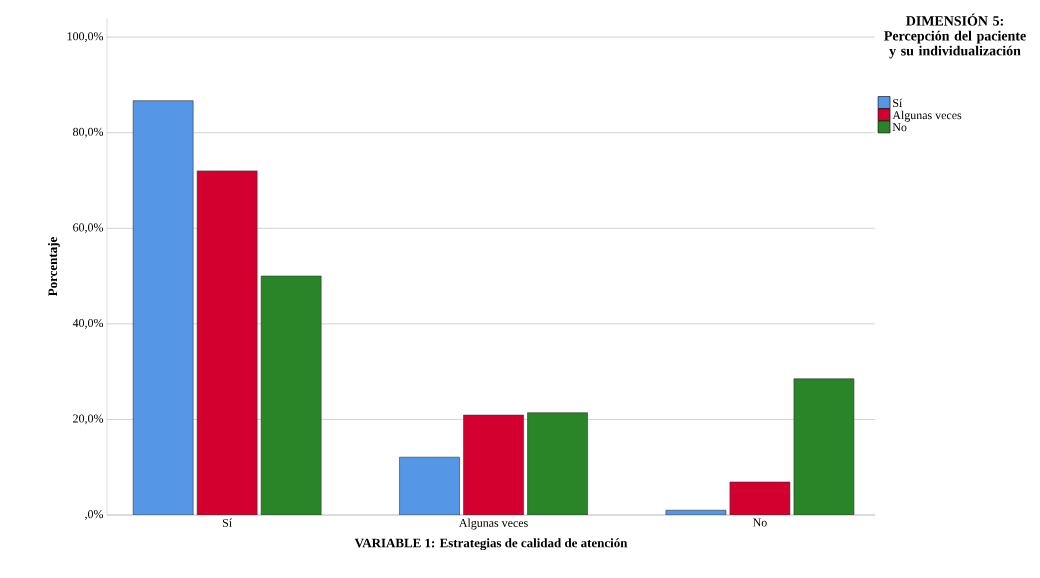 The width and height of the screenshot is (1040, 578). I want to click on x-tick-label: Sí, so click(227, 522).